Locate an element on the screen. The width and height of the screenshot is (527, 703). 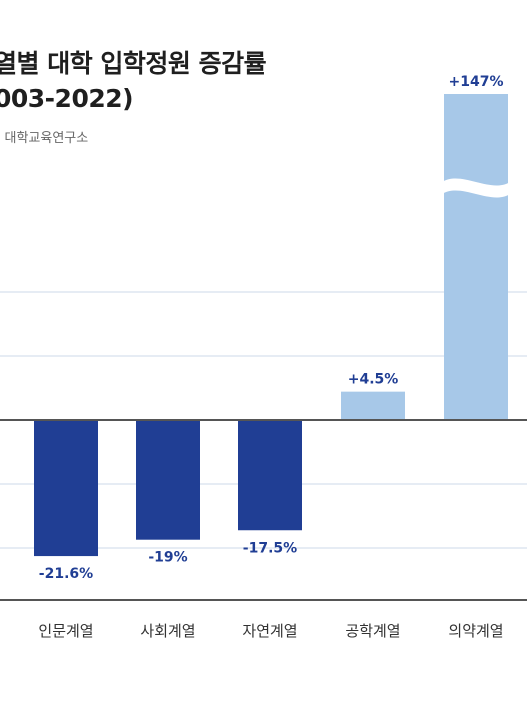
data-label-2: -17.5% is located at coordinates (270, 548).